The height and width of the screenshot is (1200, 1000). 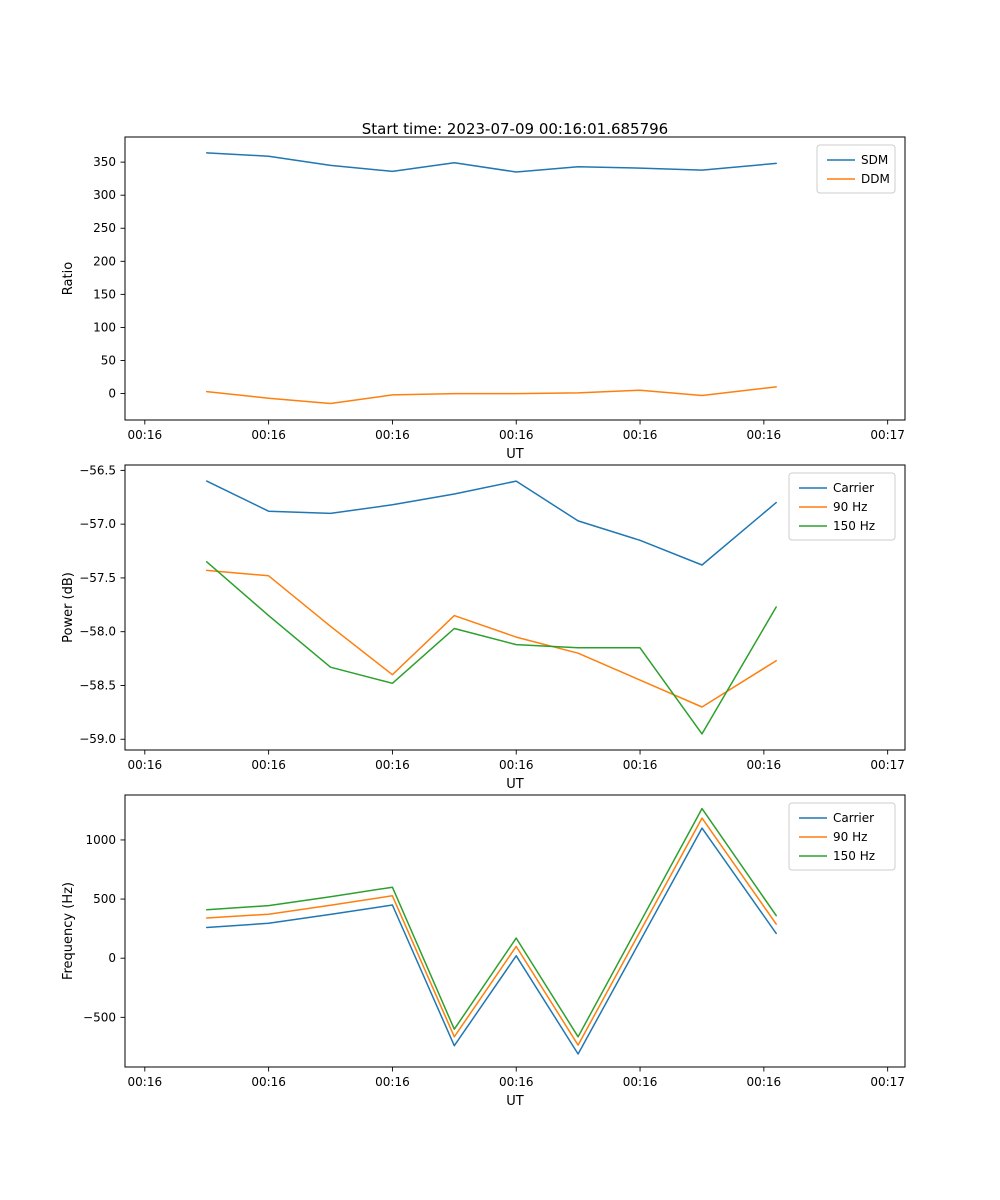 What do you see at coordinates (112, 958) in the screenshot?
I see `frequency-y-tick-label: 0` at bounding box center [112, 958].